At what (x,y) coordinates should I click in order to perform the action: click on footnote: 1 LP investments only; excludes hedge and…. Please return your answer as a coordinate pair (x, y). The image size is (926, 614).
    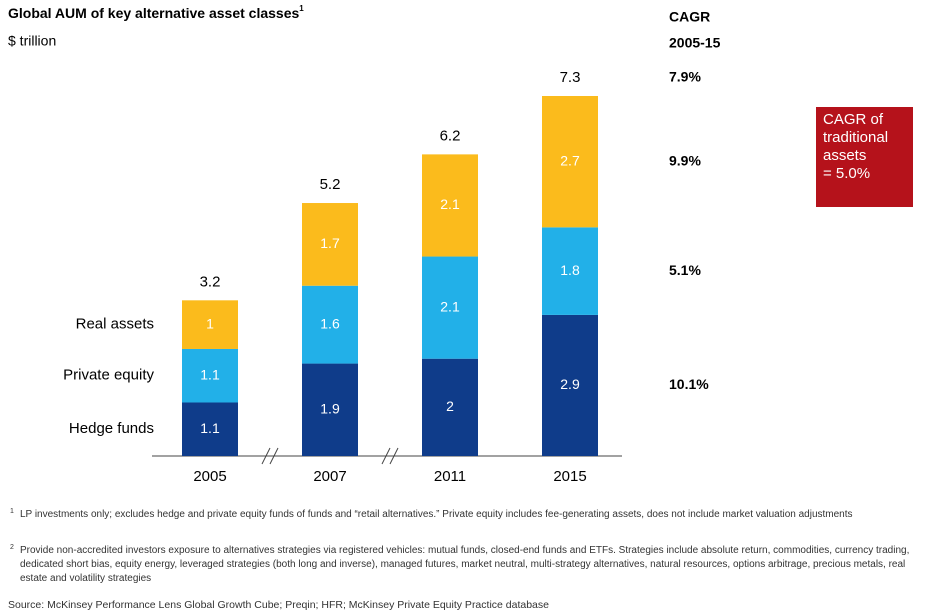
    Looking at the image, I should click on (462, 515).